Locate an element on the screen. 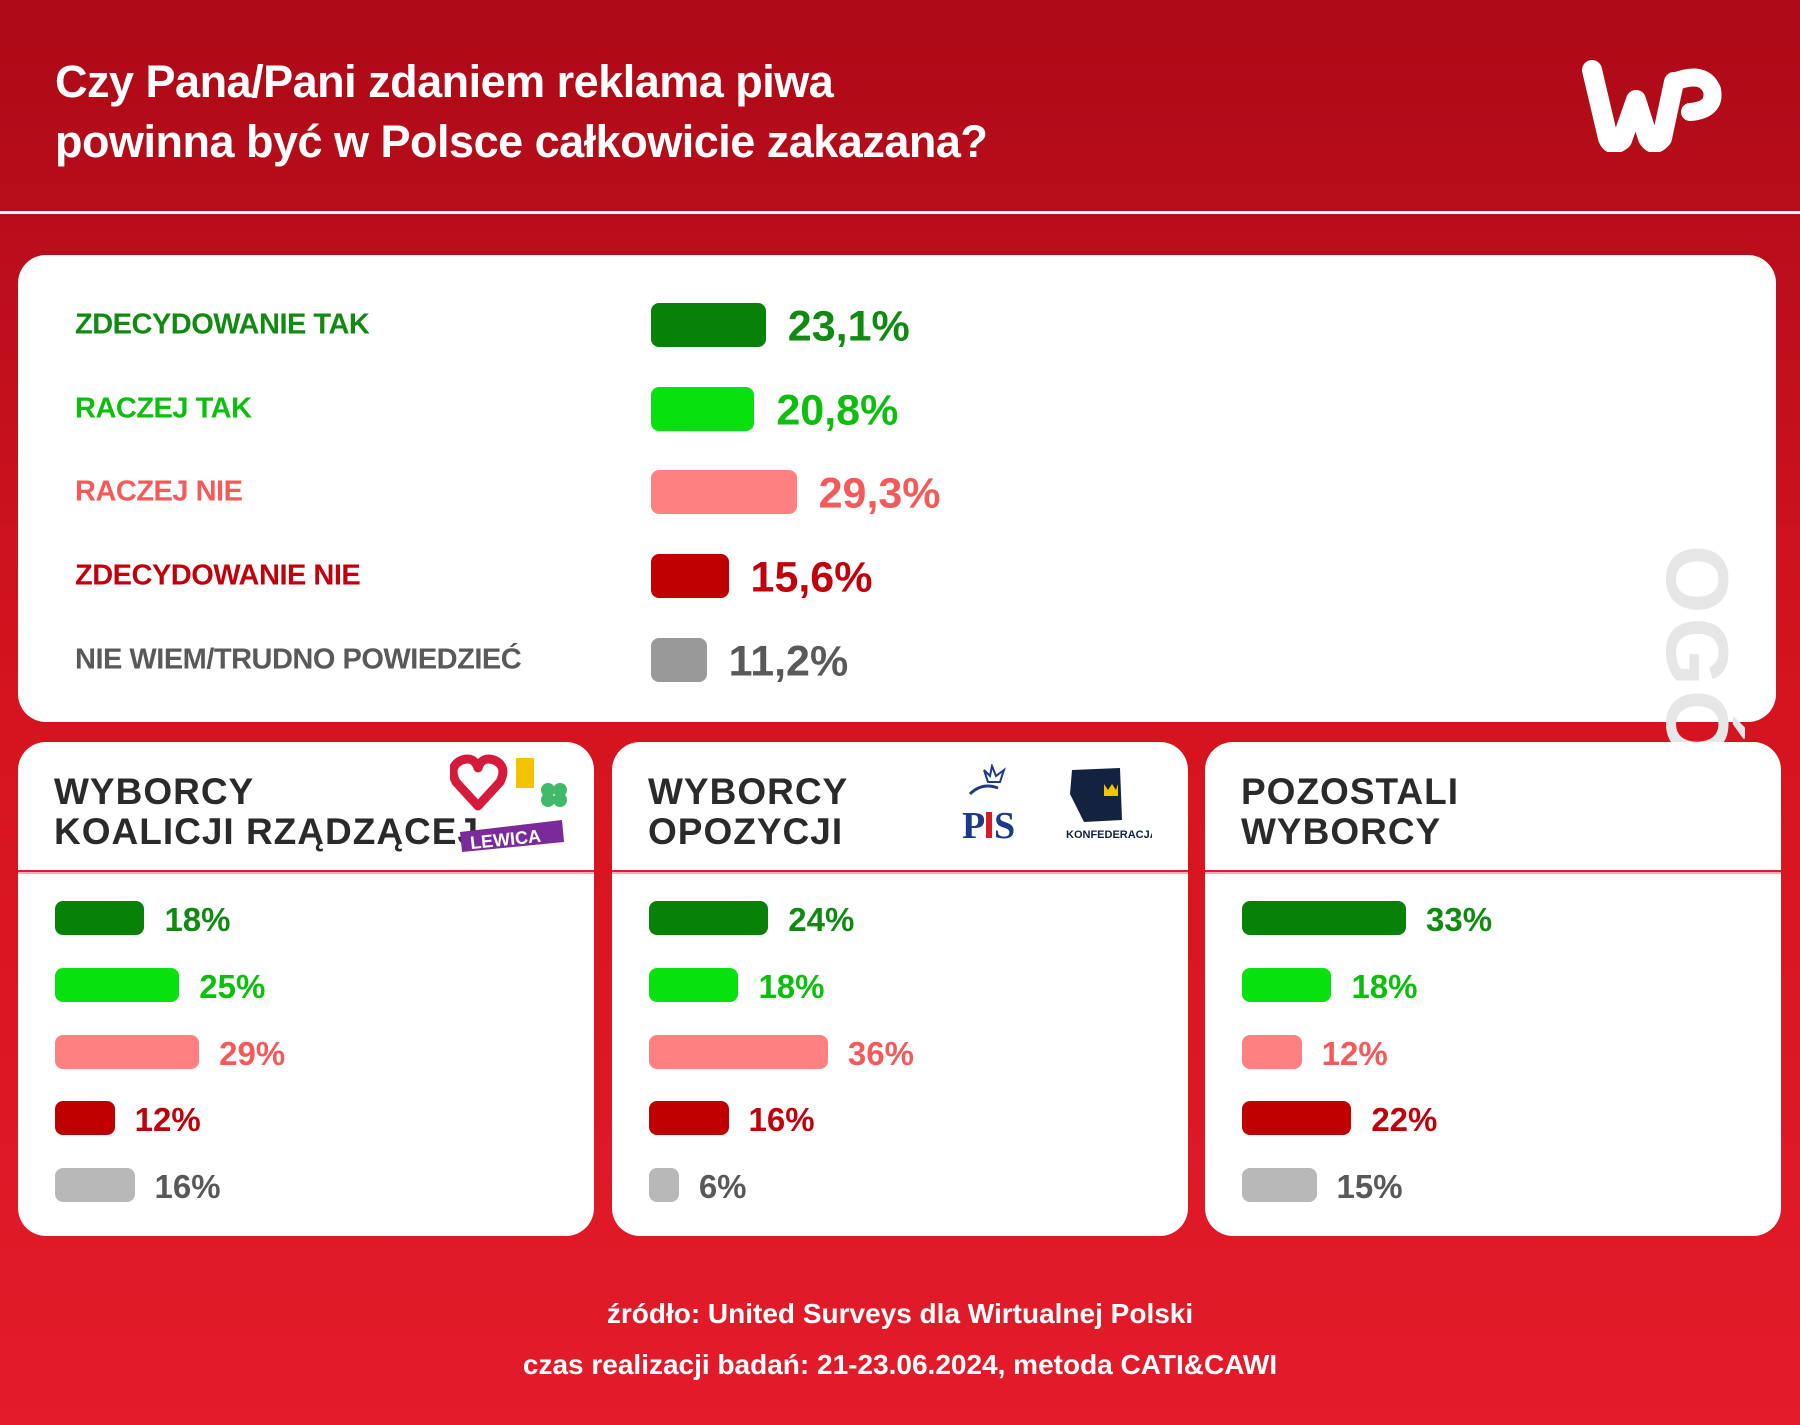 This screenshot has height=1425, width=1800. konfederacja-logo: KONFEDERACJA is located at coordinates (1109, 804).